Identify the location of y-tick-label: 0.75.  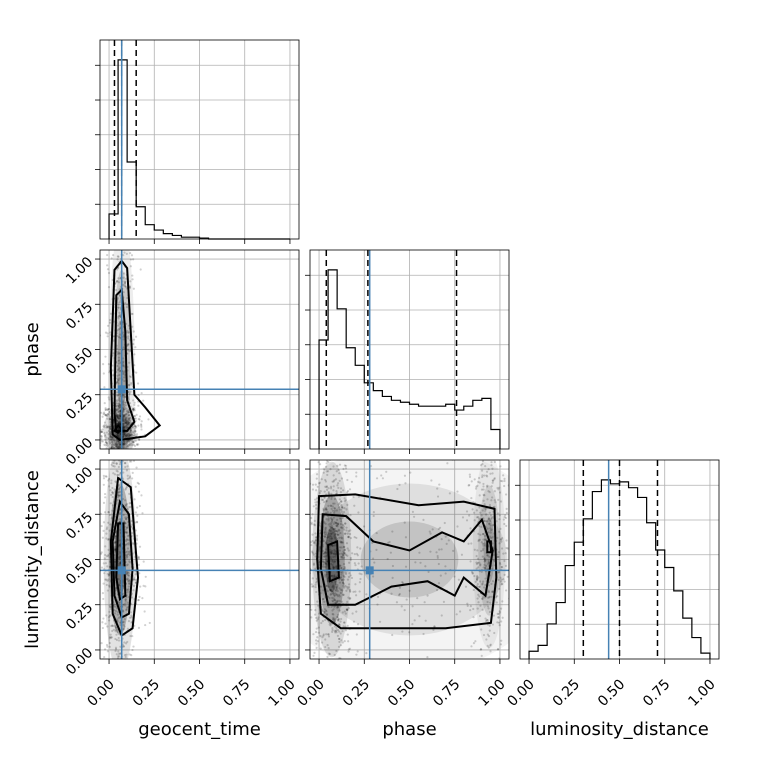
(79, 525).